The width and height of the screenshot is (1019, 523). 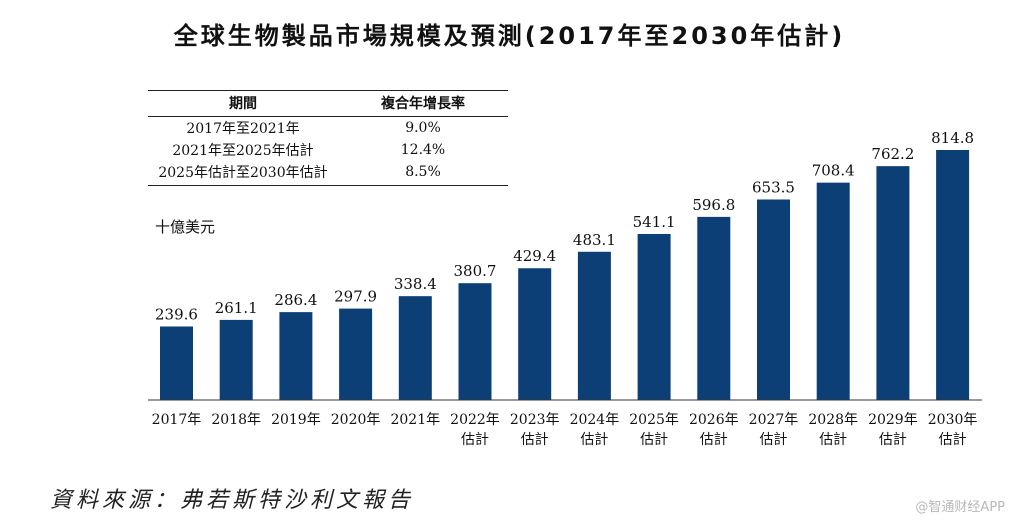 What do you see at coordinates (595, 420) in the screenshot?
I see `x-tick-label: 2024年` at bounding box center [595, 420].